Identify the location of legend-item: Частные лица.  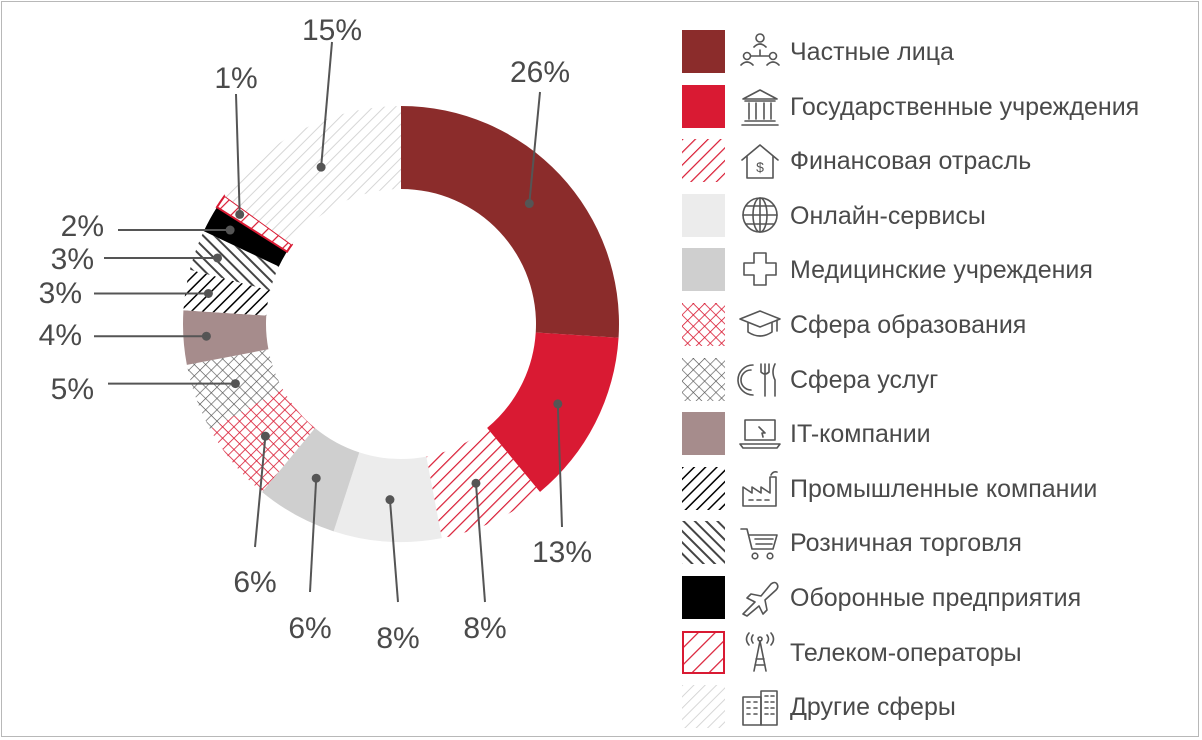
(937, 53).